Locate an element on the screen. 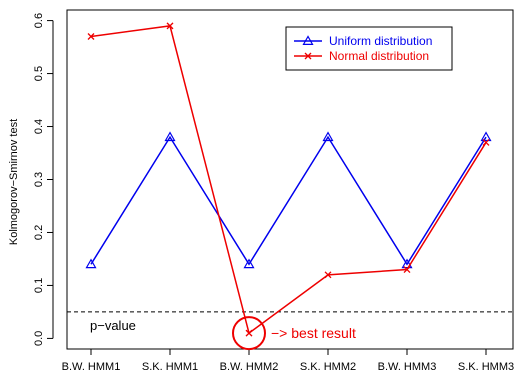  y-tick-label: 0.6 is located at coordinates (39, 20).